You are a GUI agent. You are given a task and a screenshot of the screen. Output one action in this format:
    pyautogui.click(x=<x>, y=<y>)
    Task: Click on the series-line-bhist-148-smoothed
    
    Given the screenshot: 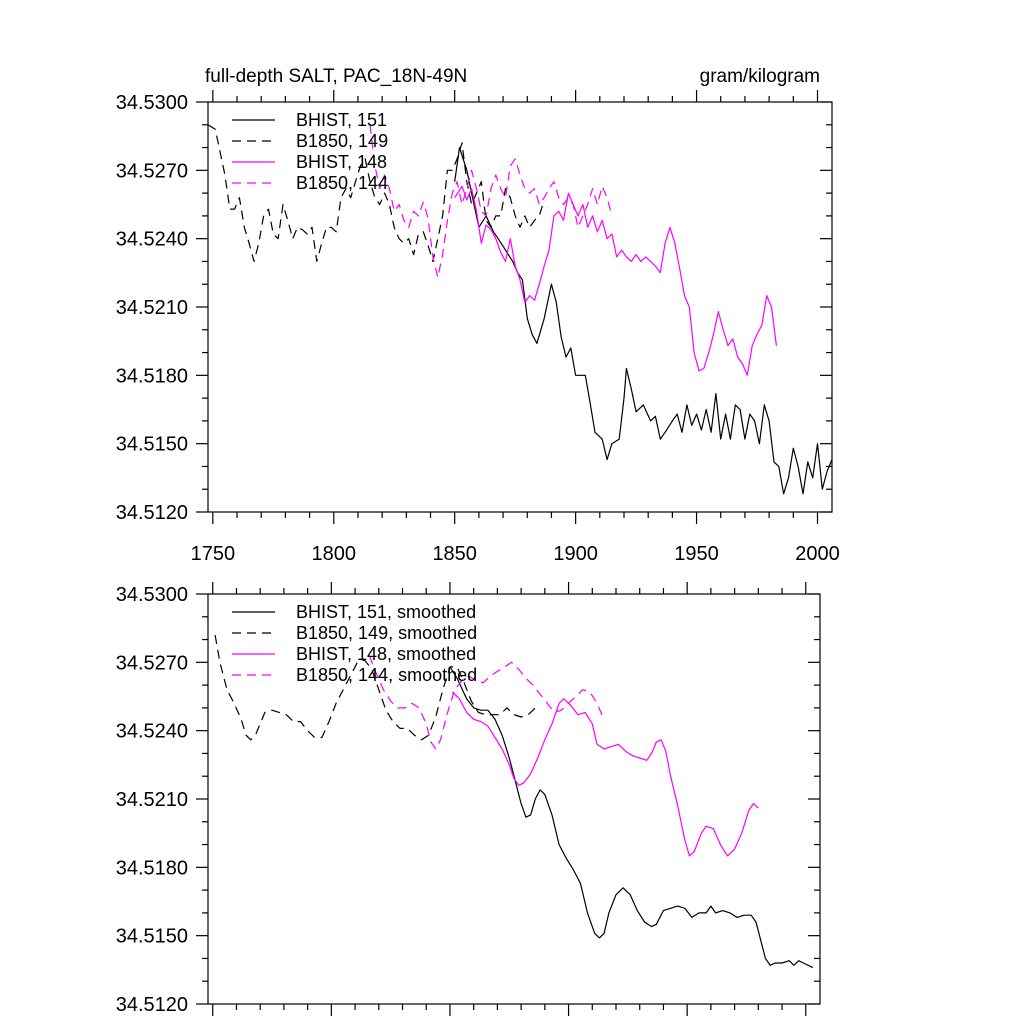 What is the action you would take?
    pyautogui.click(x=605, y=774)
    